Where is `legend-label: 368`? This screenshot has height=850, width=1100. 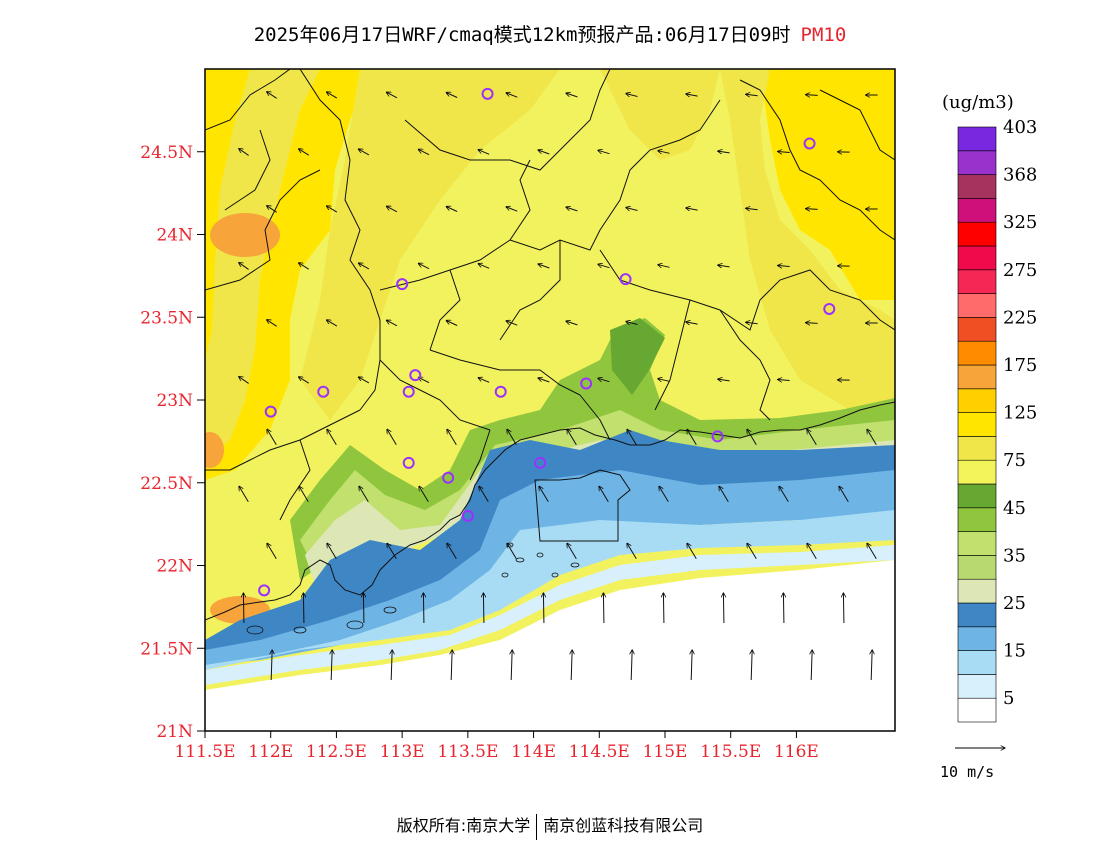
legend-label: 368 is located at coordinates (1020, 175).